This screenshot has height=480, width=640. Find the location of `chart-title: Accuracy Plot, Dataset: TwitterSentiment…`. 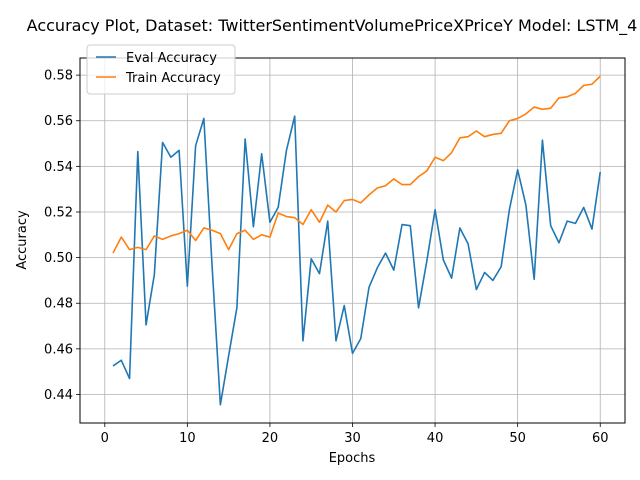

chart-title: Accuracy Plot, Dataset: TwitterSentiment… is located at coordinates (332, 26).